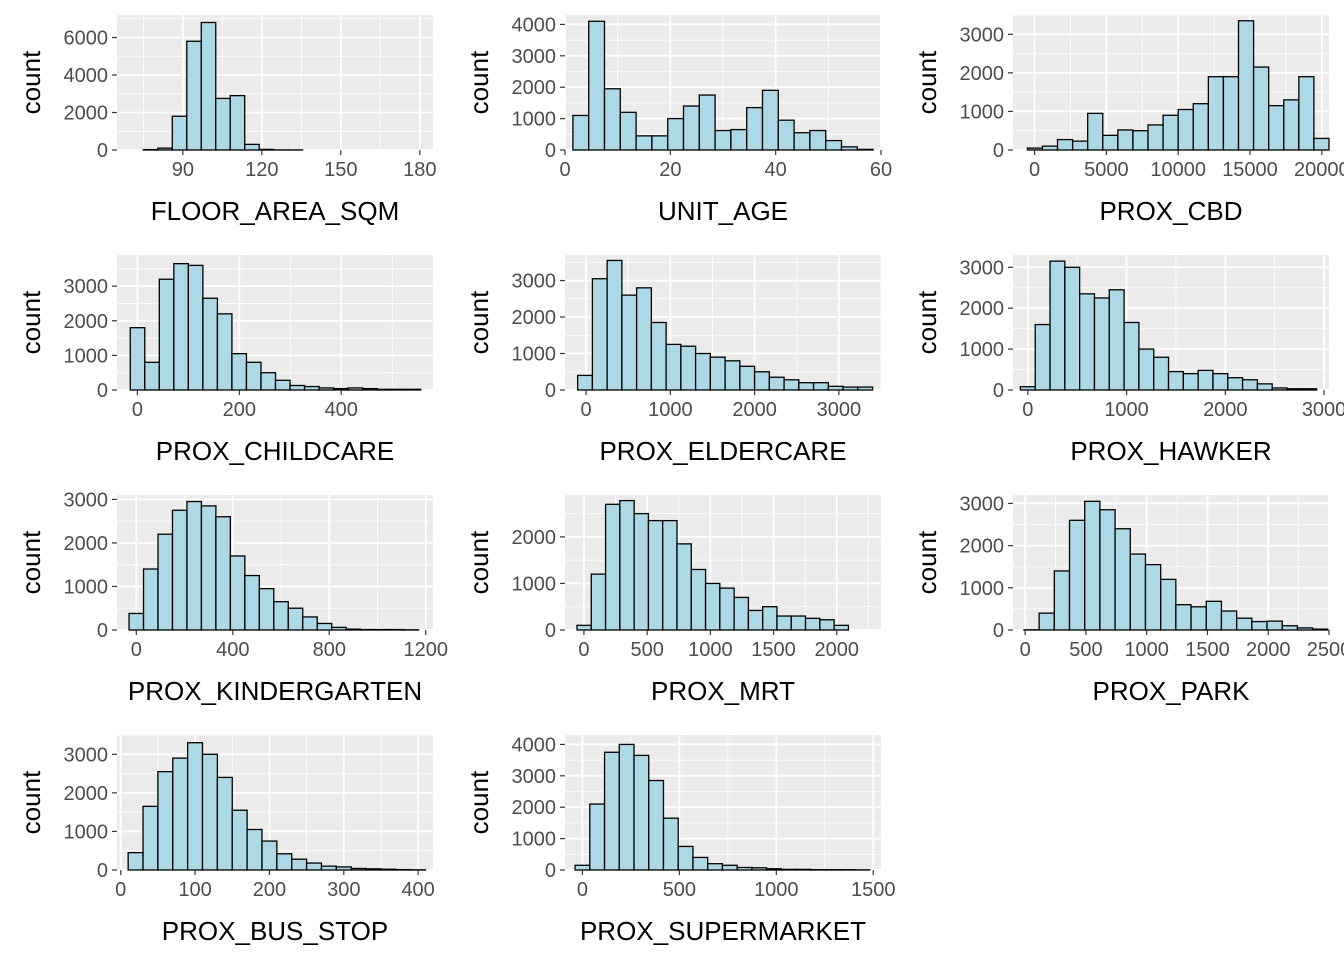 The width and height of the screenshot is (1344, 960). I want to click on x-axis: 0 20 40 60, so click(725, 165).